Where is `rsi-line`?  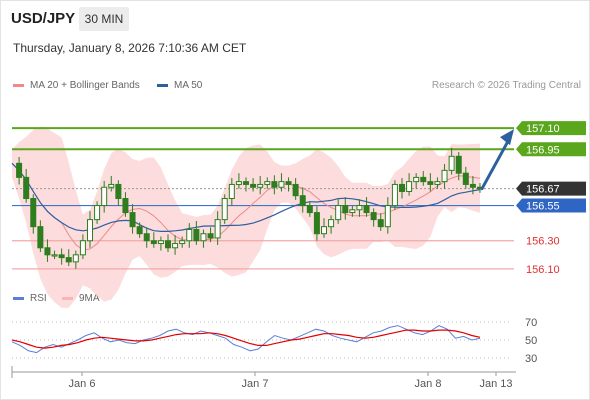 rsi-line is located at coordinates (246, 339).